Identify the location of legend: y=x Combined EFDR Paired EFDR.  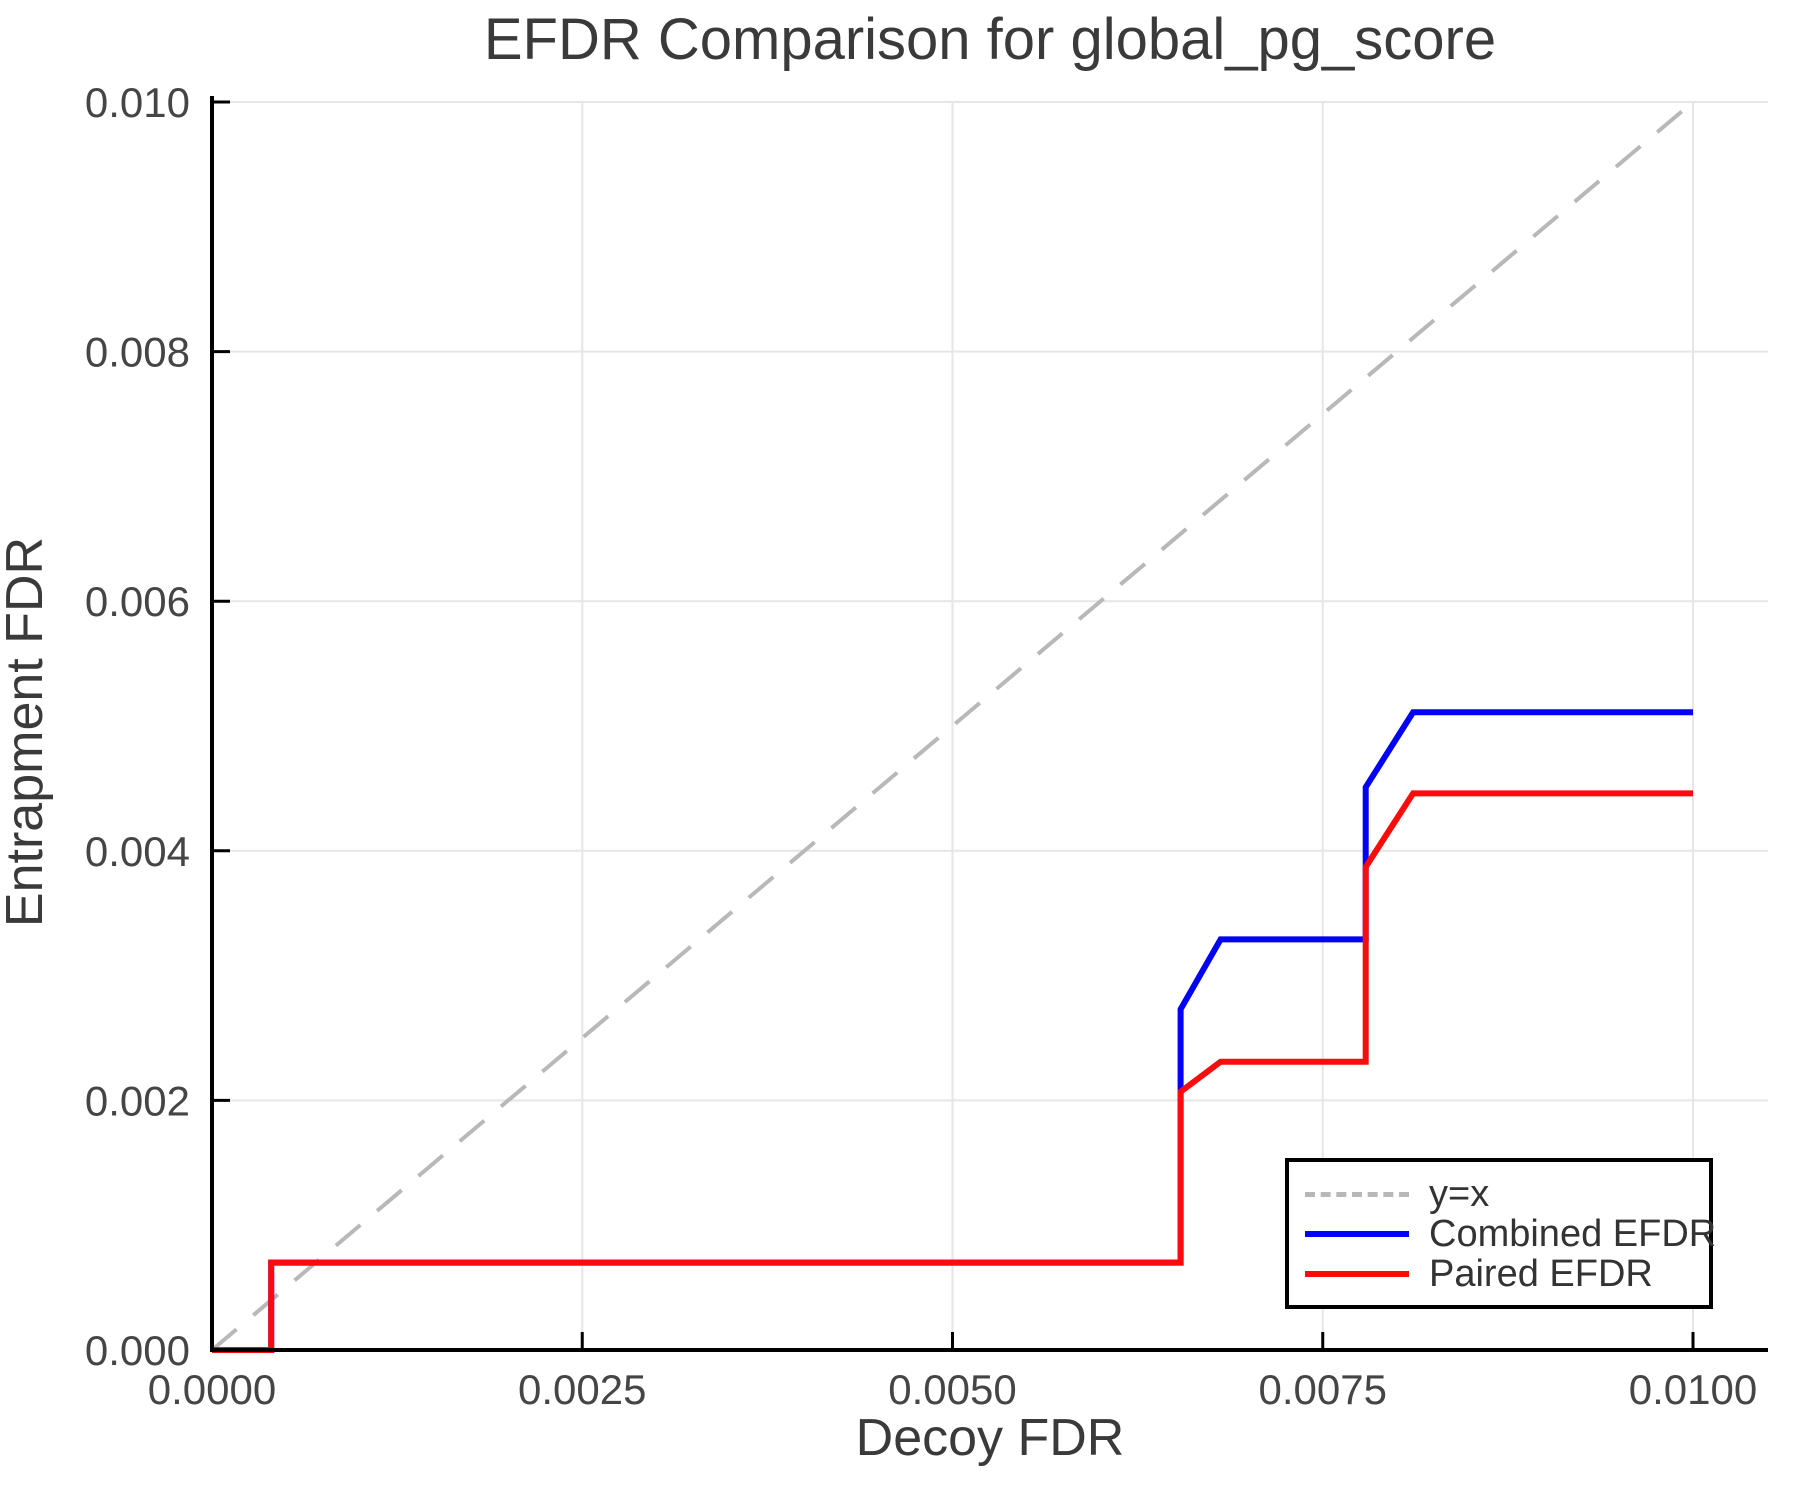
(1500, 1233).